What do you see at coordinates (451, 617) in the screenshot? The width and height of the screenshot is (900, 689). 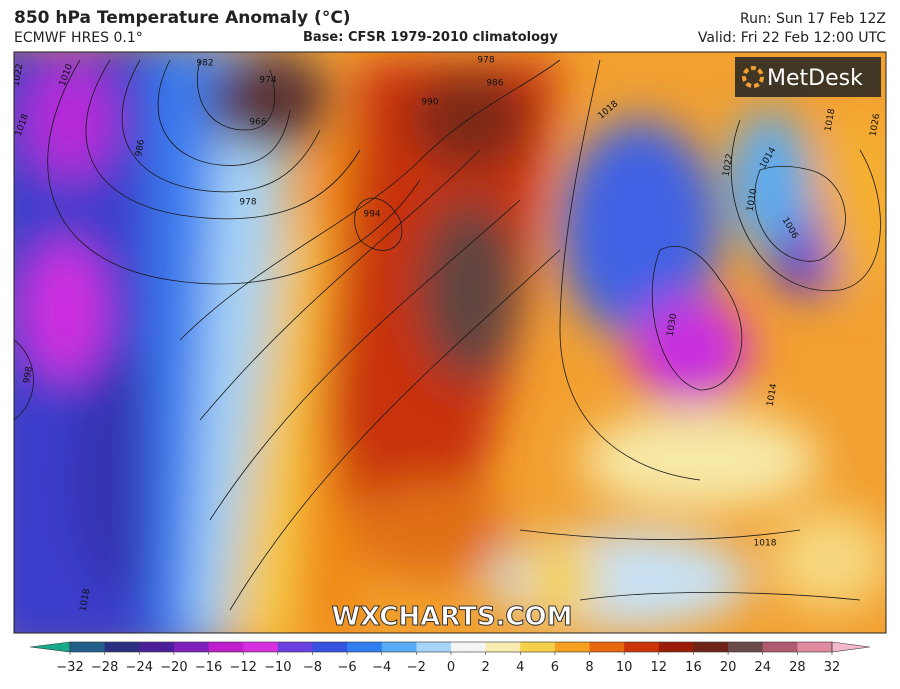 I see `watermark: WXCHARTS.COM` at bounding box center [451, 617].